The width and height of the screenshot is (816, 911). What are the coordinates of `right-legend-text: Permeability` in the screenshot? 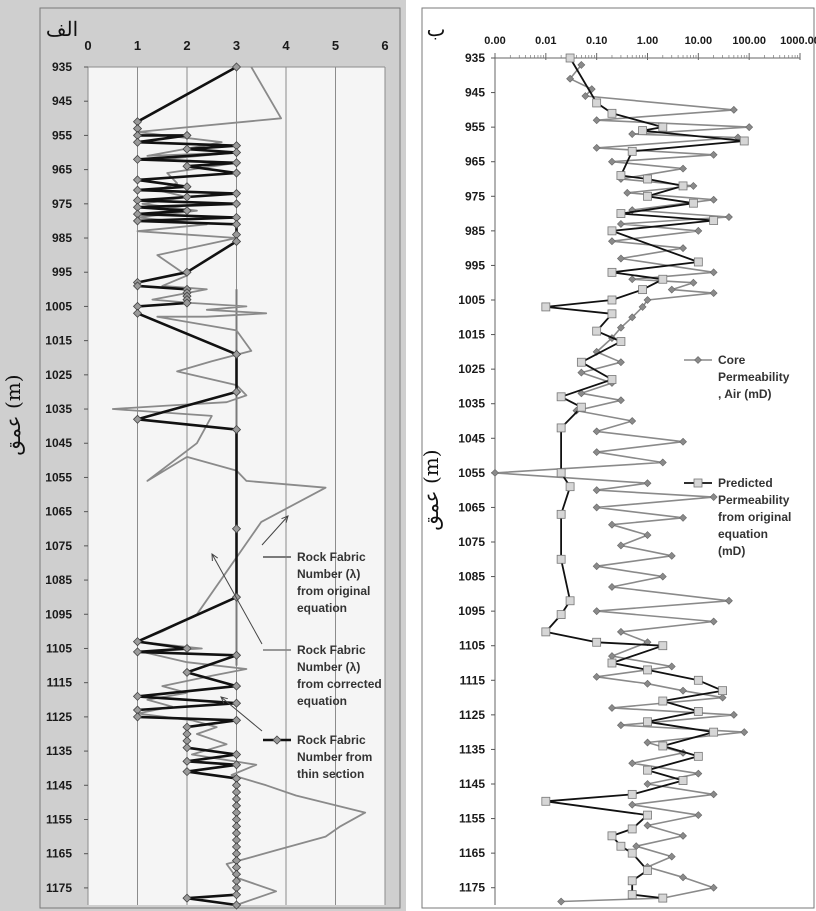 It's located at (754, 500).